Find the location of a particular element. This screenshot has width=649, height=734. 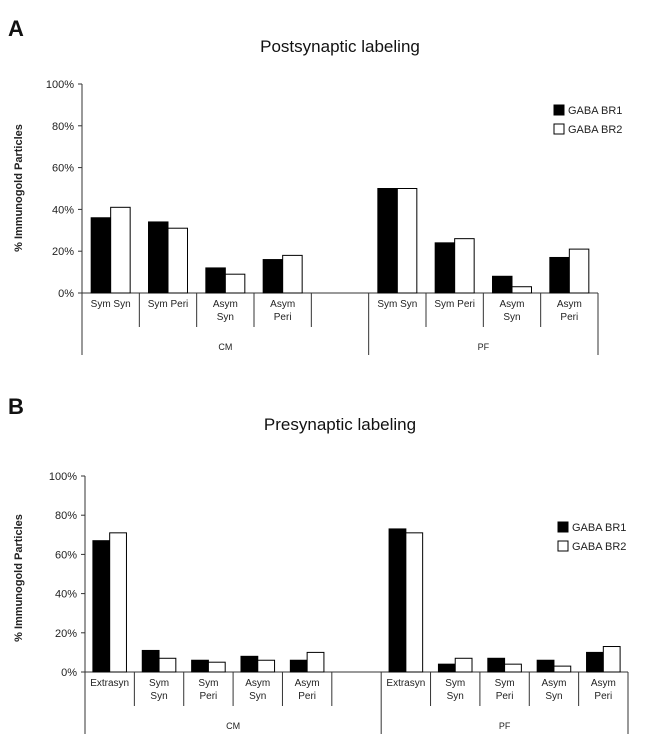

panel-letter: B is located at coordinates (16, 406).